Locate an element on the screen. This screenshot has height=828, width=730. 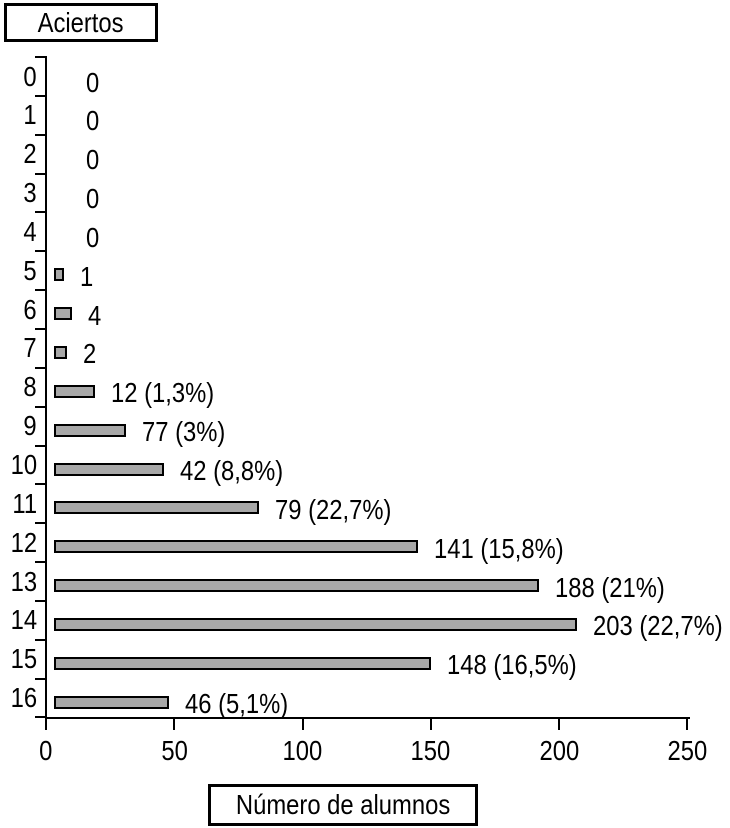
bar-value-label-text: 148 (16,5%) is located at coordinates (512, 665).